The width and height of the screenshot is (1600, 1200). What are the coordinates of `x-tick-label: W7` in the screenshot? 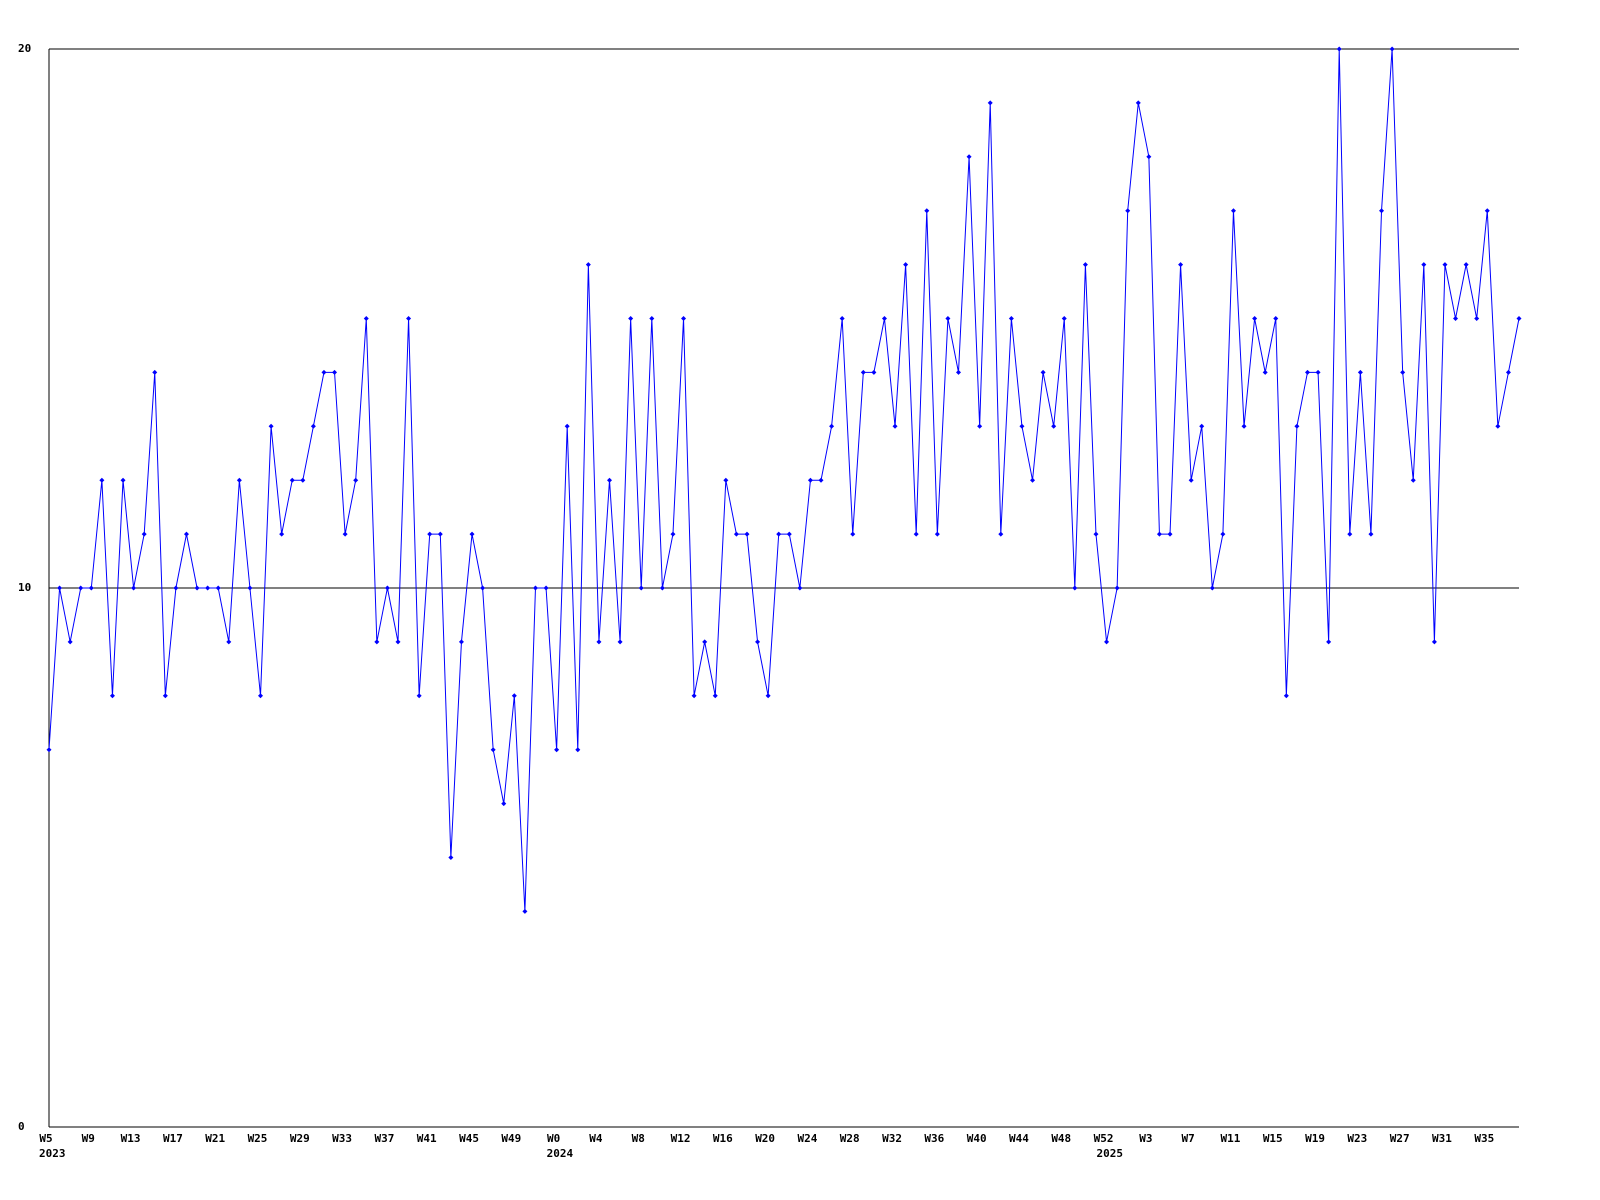 It's located at (1188, 1138).